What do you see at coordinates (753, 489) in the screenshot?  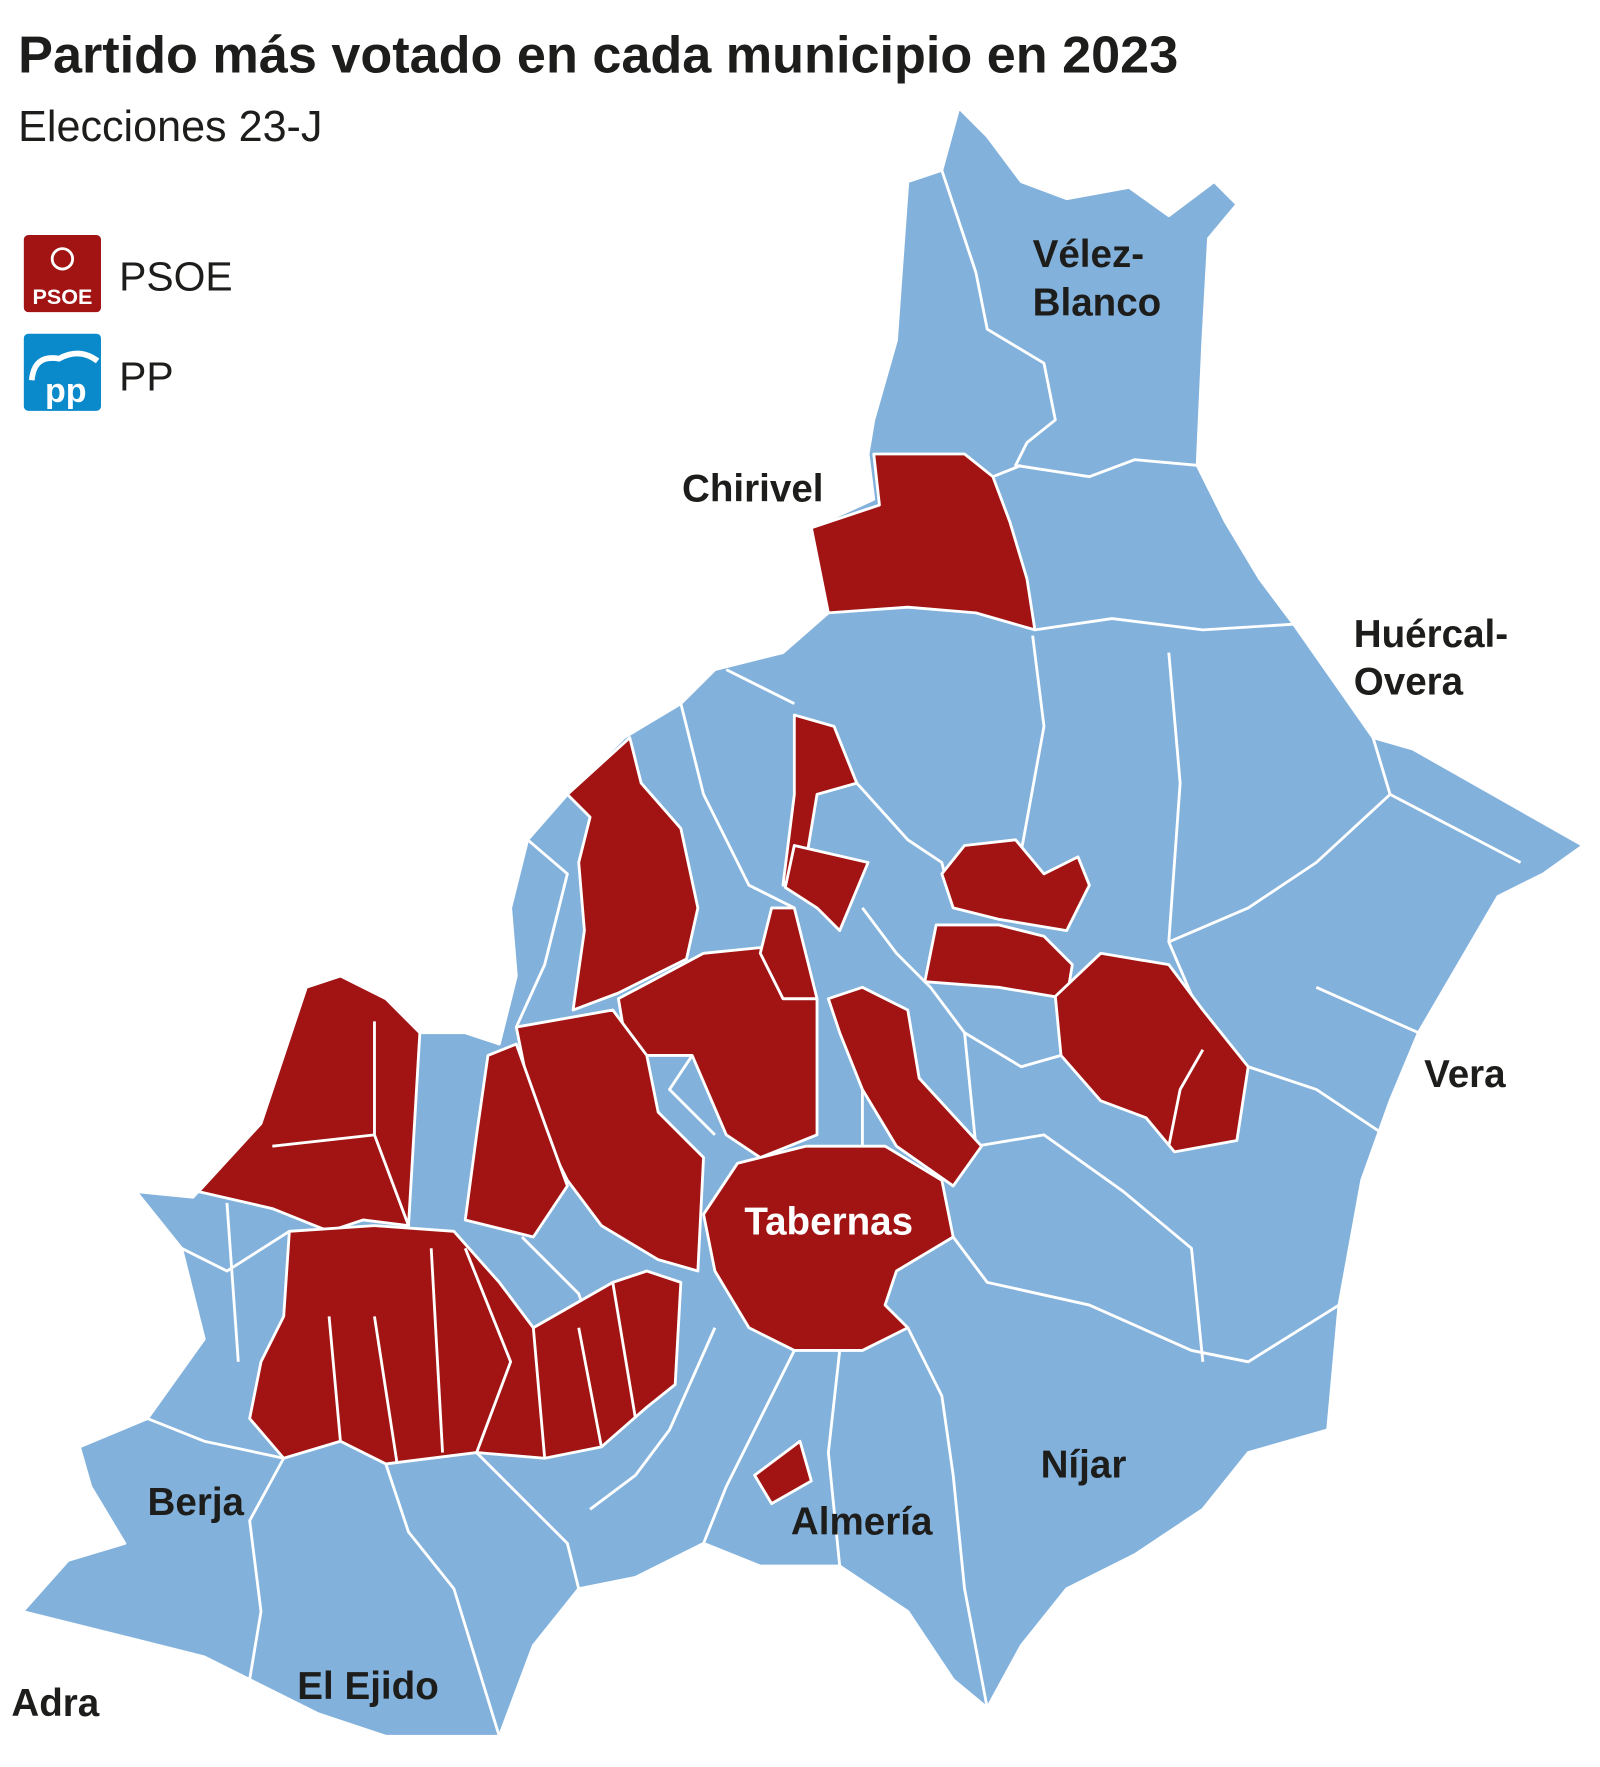 I see `label-chirivel: Chirivel` at bounding box center [753, 489].